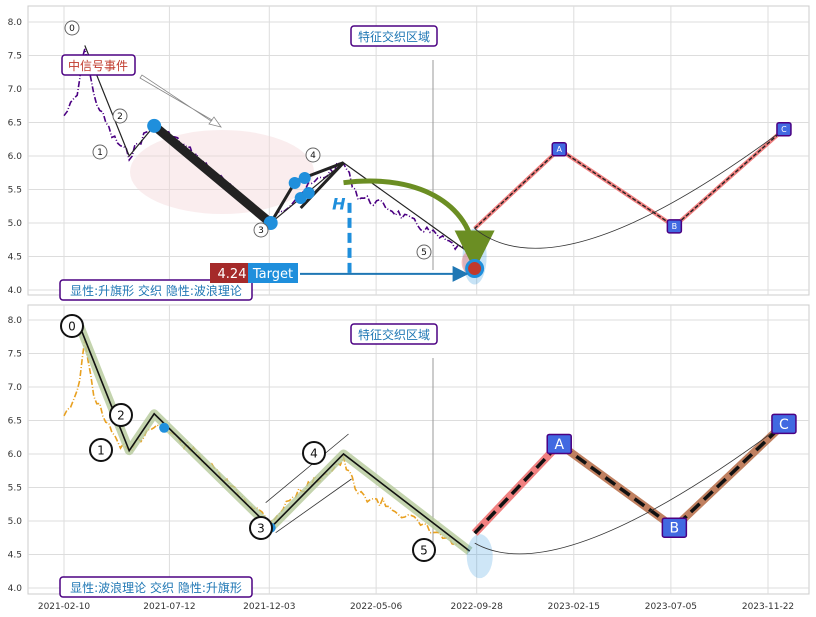 This screenshot has width=816, height=617. I want to click on signal-arrow-icon, so click(180, 101).